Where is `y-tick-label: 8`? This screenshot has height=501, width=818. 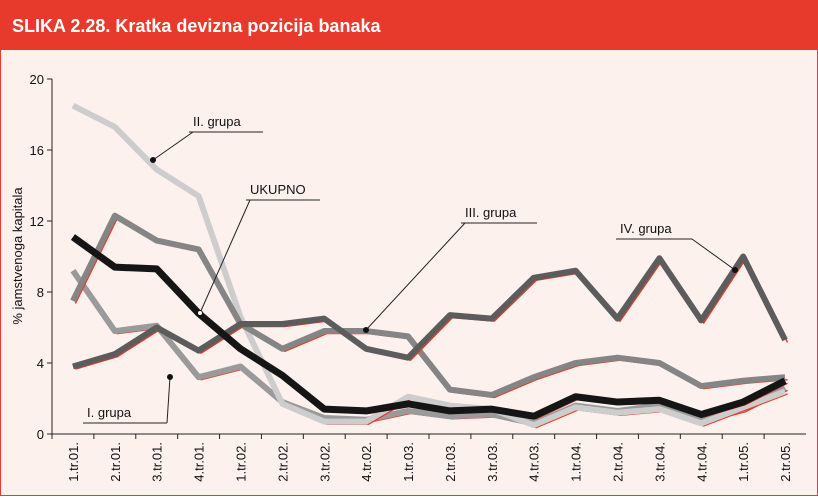
y-tick-label: 8 is located at coordinates (40, 292).